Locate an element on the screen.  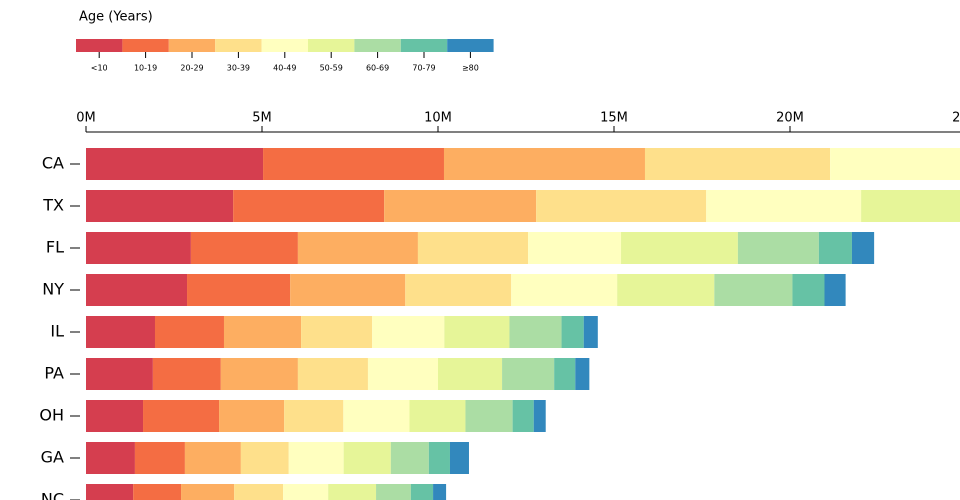
legend-label: ≥80 is located at coordinates (470, 68).